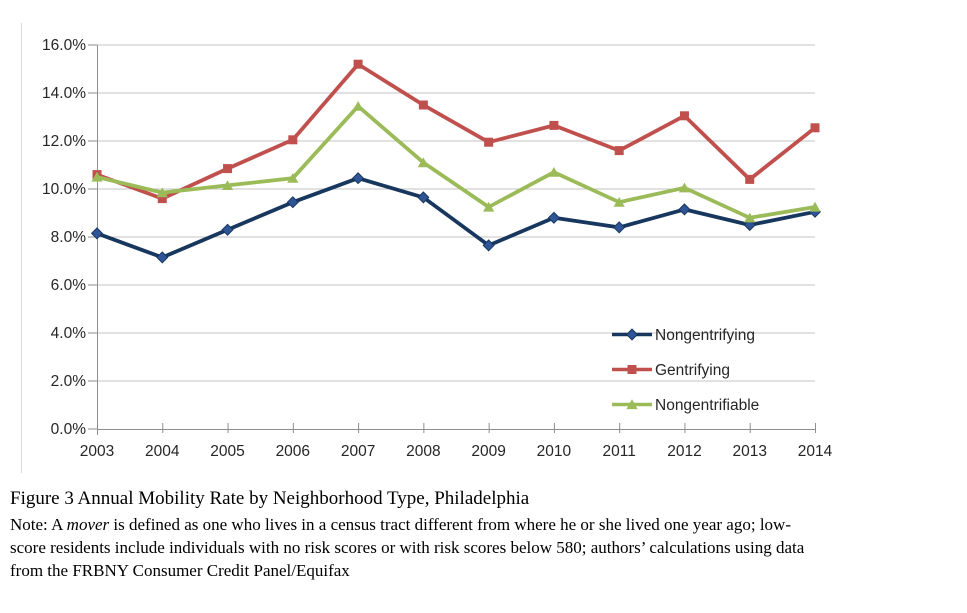  I want to click on series-marker-nongentrifiable-2013, so click(750, 217).